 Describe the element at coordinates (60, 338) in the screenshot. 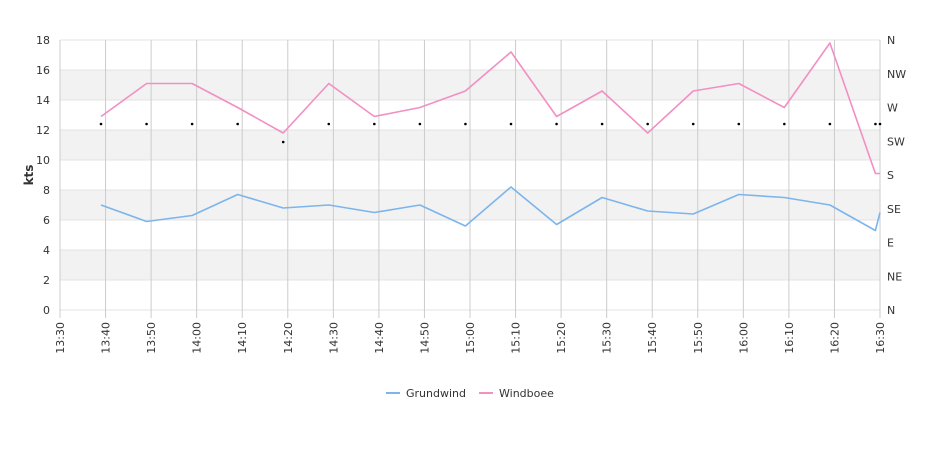

I see `x-tick-label: 13:30` at that location.